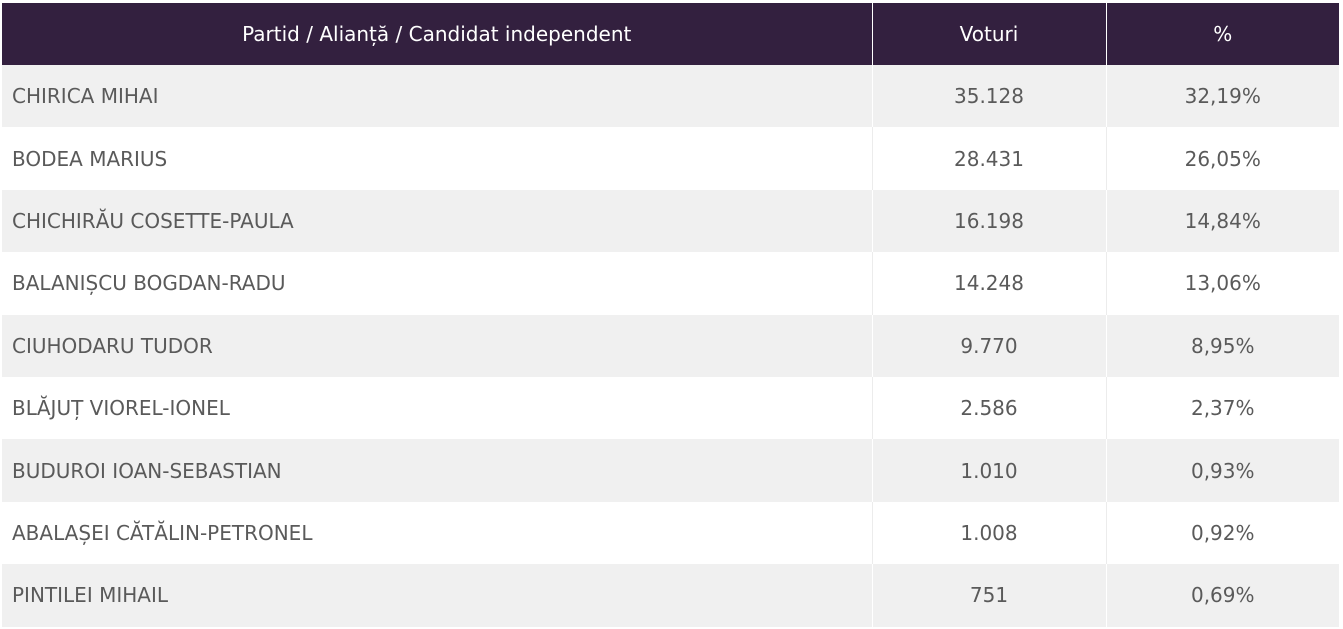  I want to click on table-row: CHICHIRĂU COSETTE-PAULA 16.198 14,84%, so click(670, 221).